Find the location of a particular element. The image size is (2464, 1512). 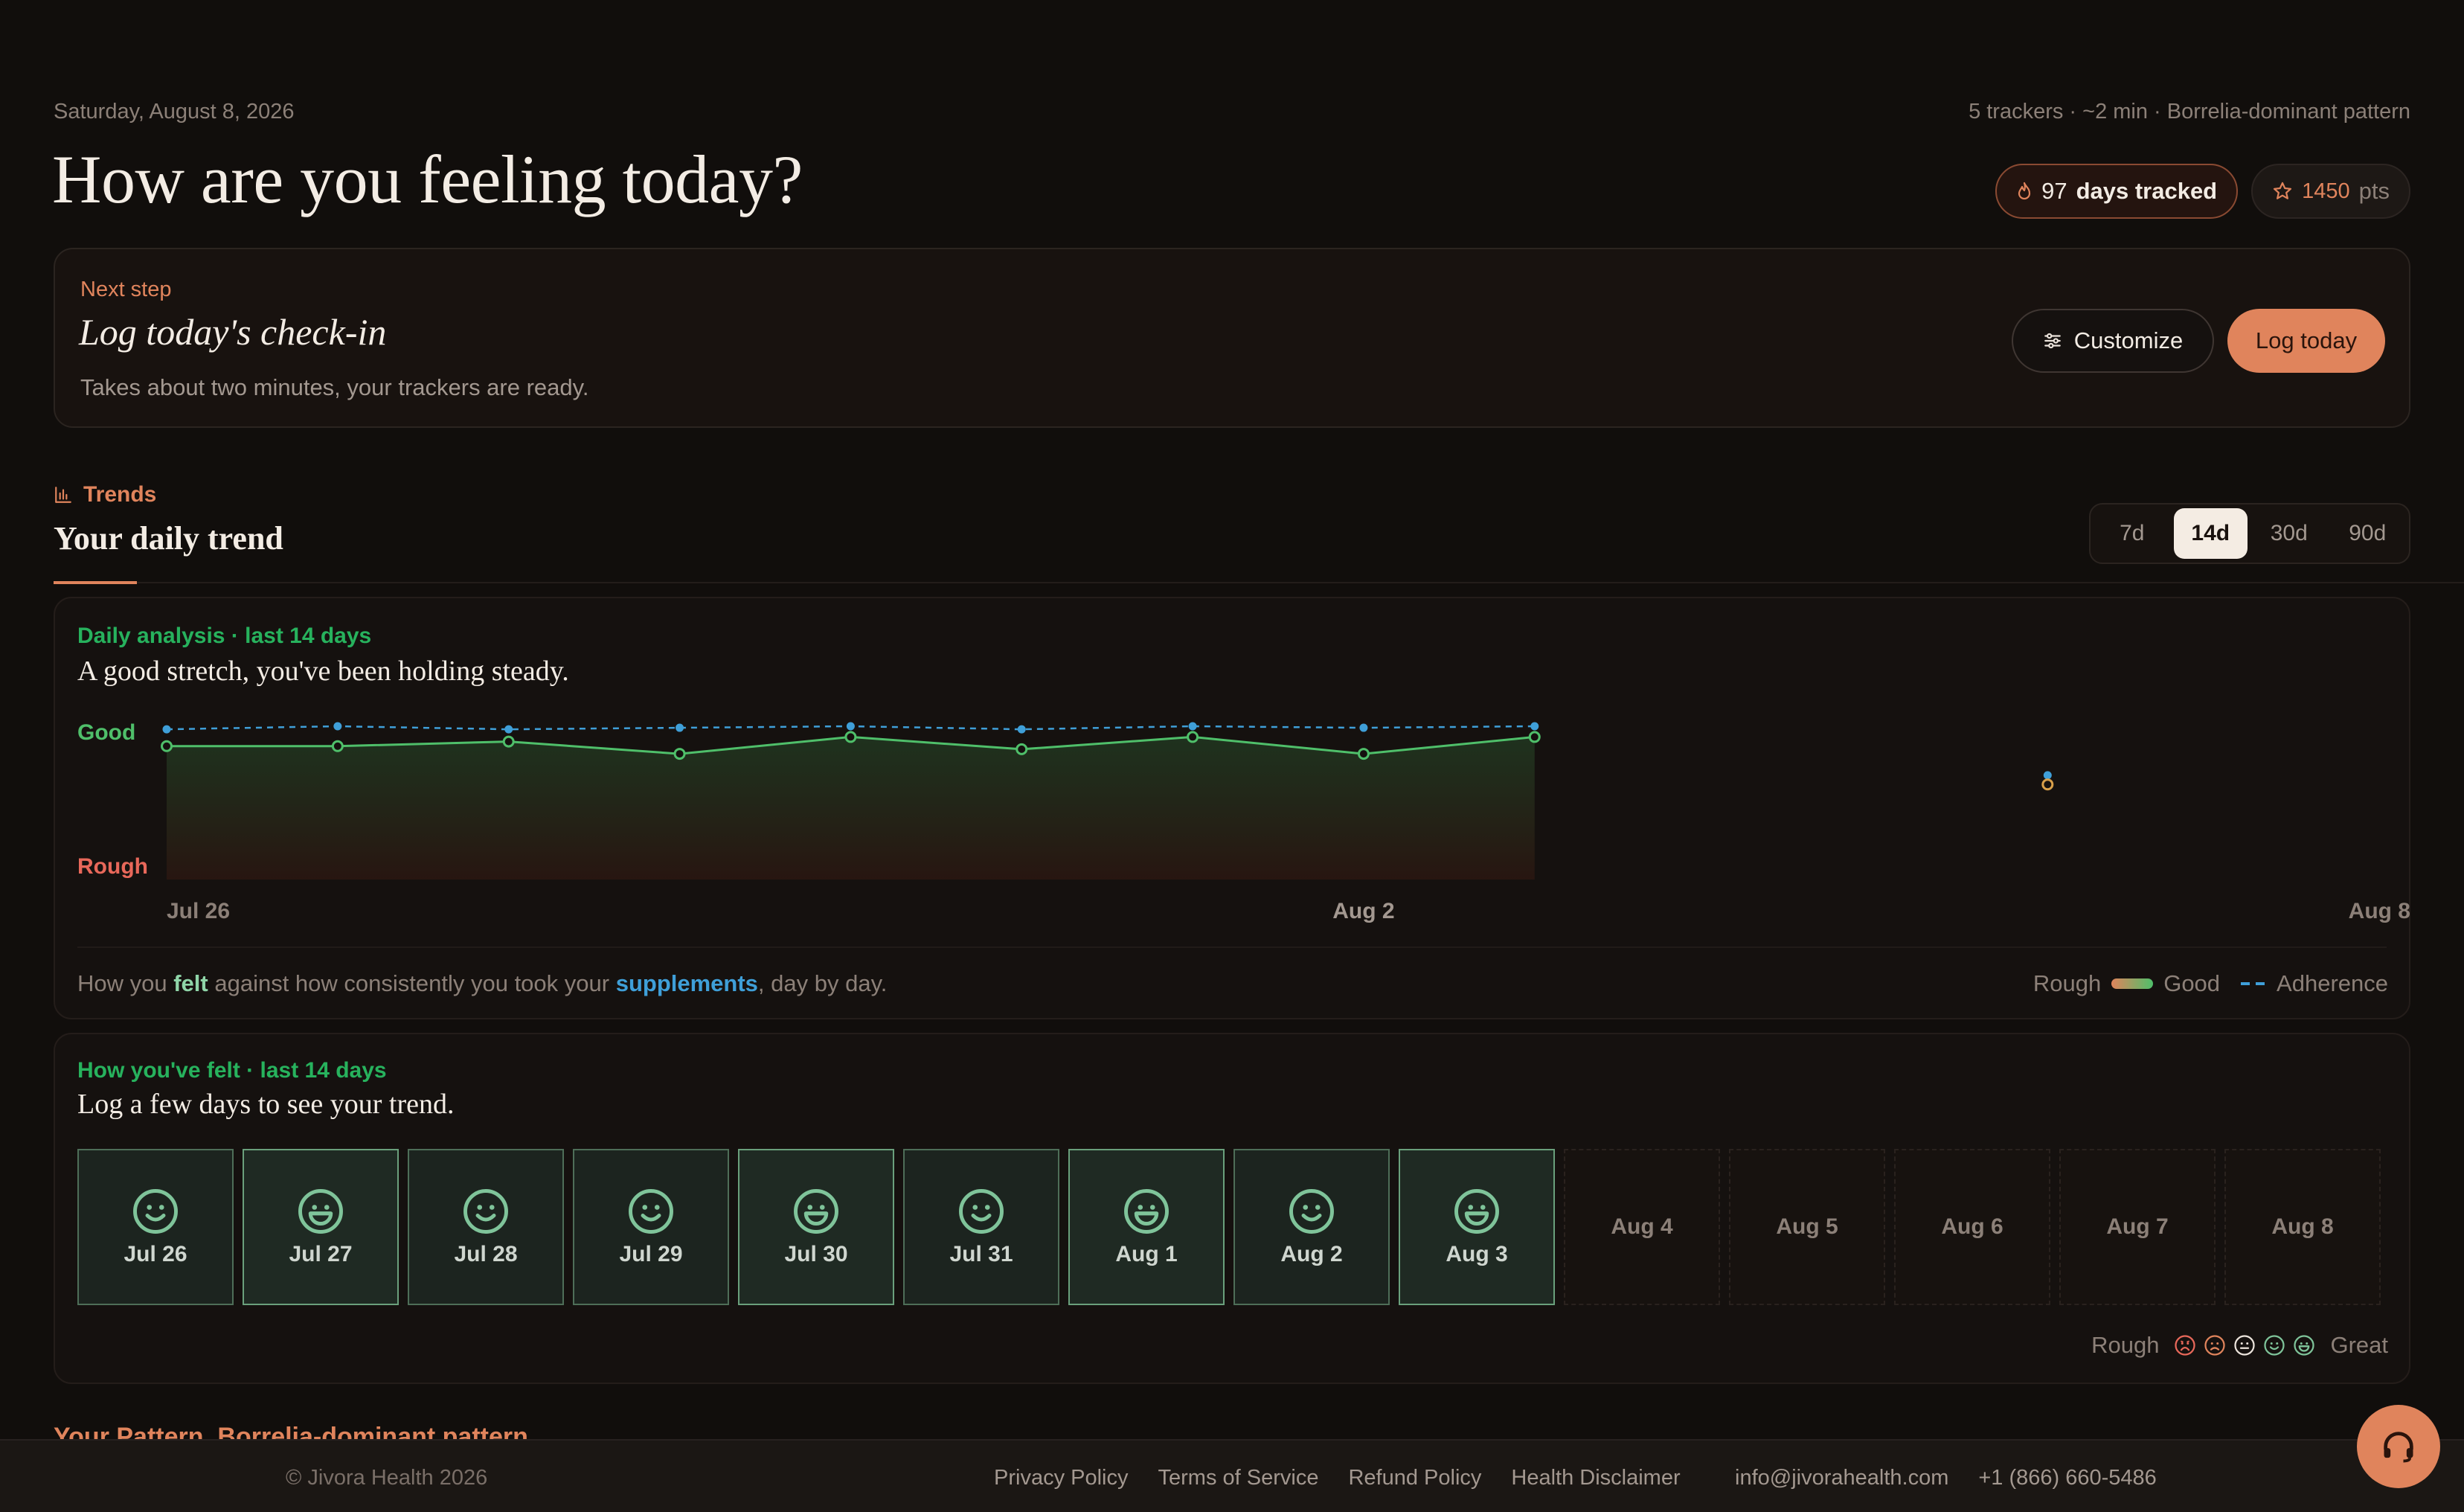

day-tile-label: Aug 8 is located at coordinates (2302, 1226).